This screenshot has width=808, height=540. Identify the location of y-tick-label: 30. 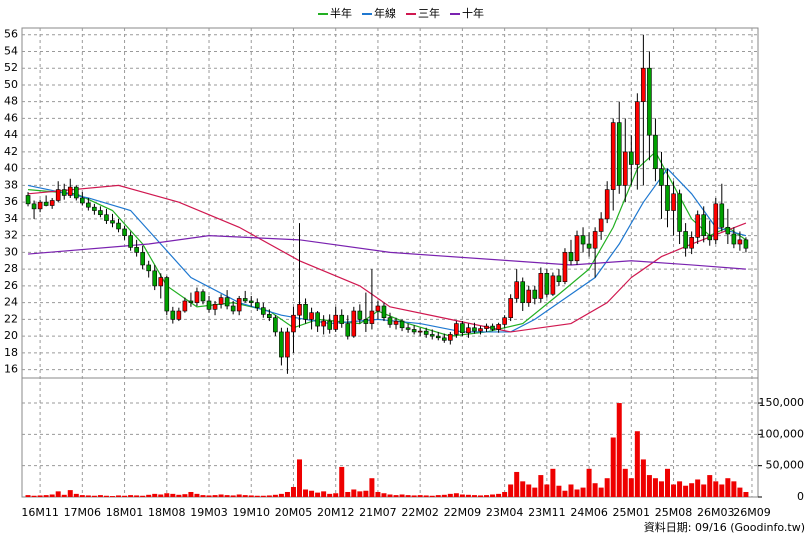
(11, 251).